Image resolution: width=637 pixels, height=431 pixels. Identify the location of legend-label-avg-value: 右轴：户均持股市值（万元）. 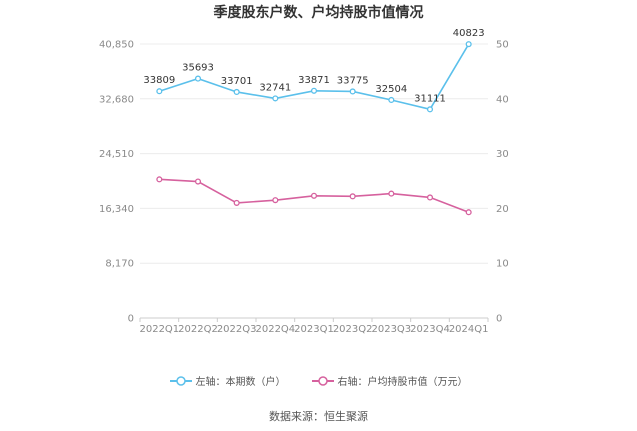
(402, 382).